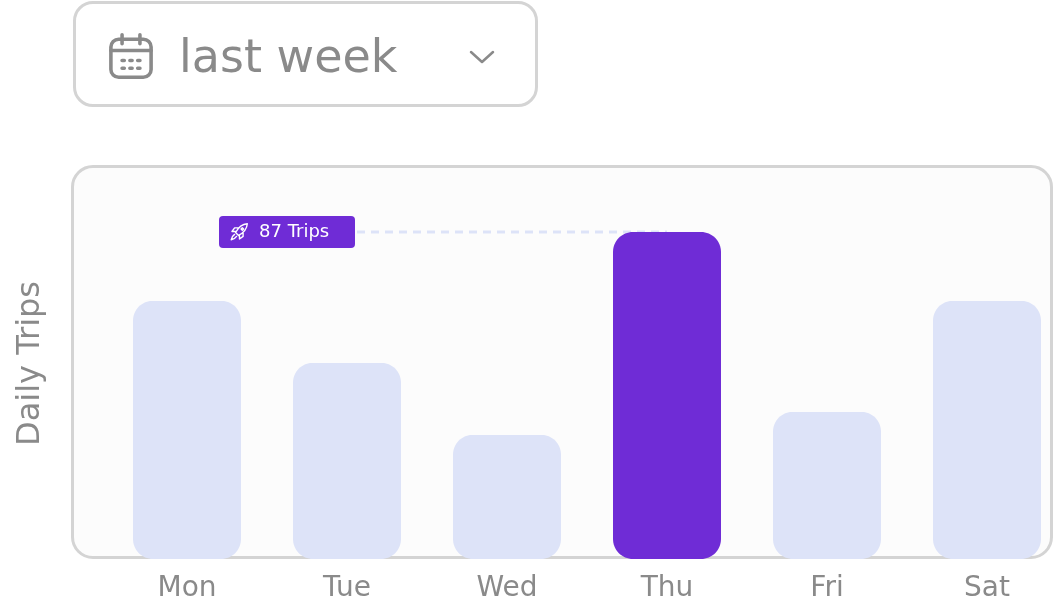  Describe the element at coordinates (346, 586) in the screenshot. I see `x-tick-label: Tue` at that location.